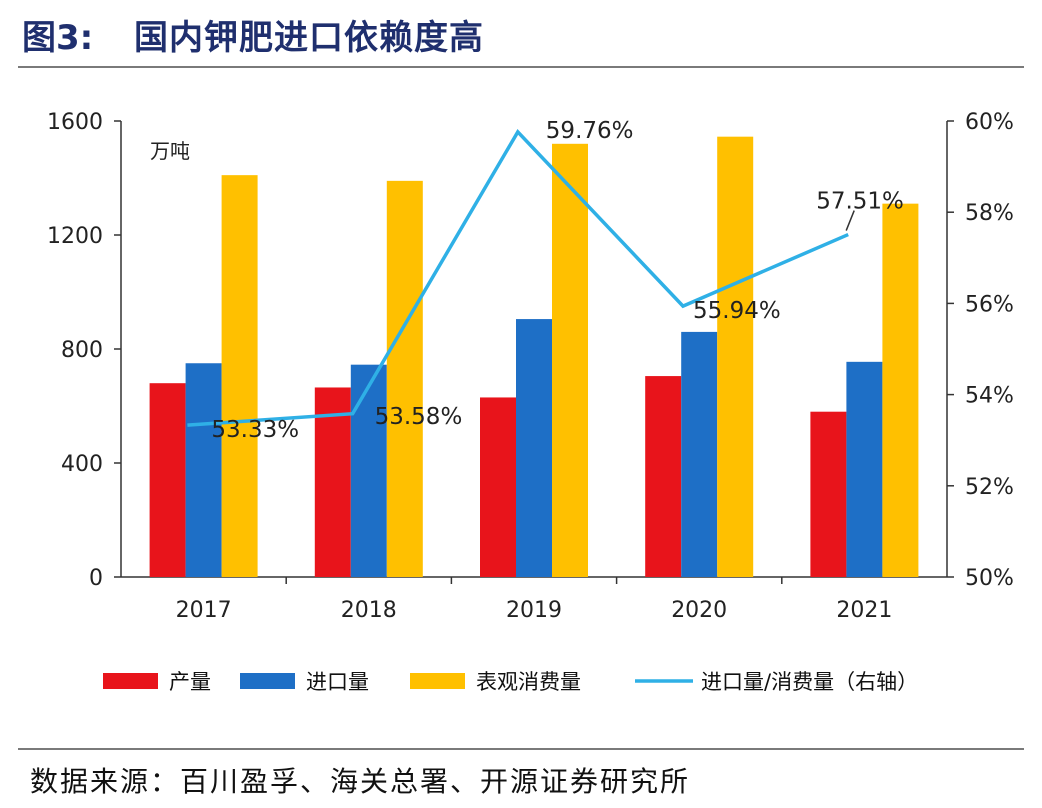  Describe the element at coordinates (190, 682) in the screenshot. I see `legend-label-0: 产量` at that location.